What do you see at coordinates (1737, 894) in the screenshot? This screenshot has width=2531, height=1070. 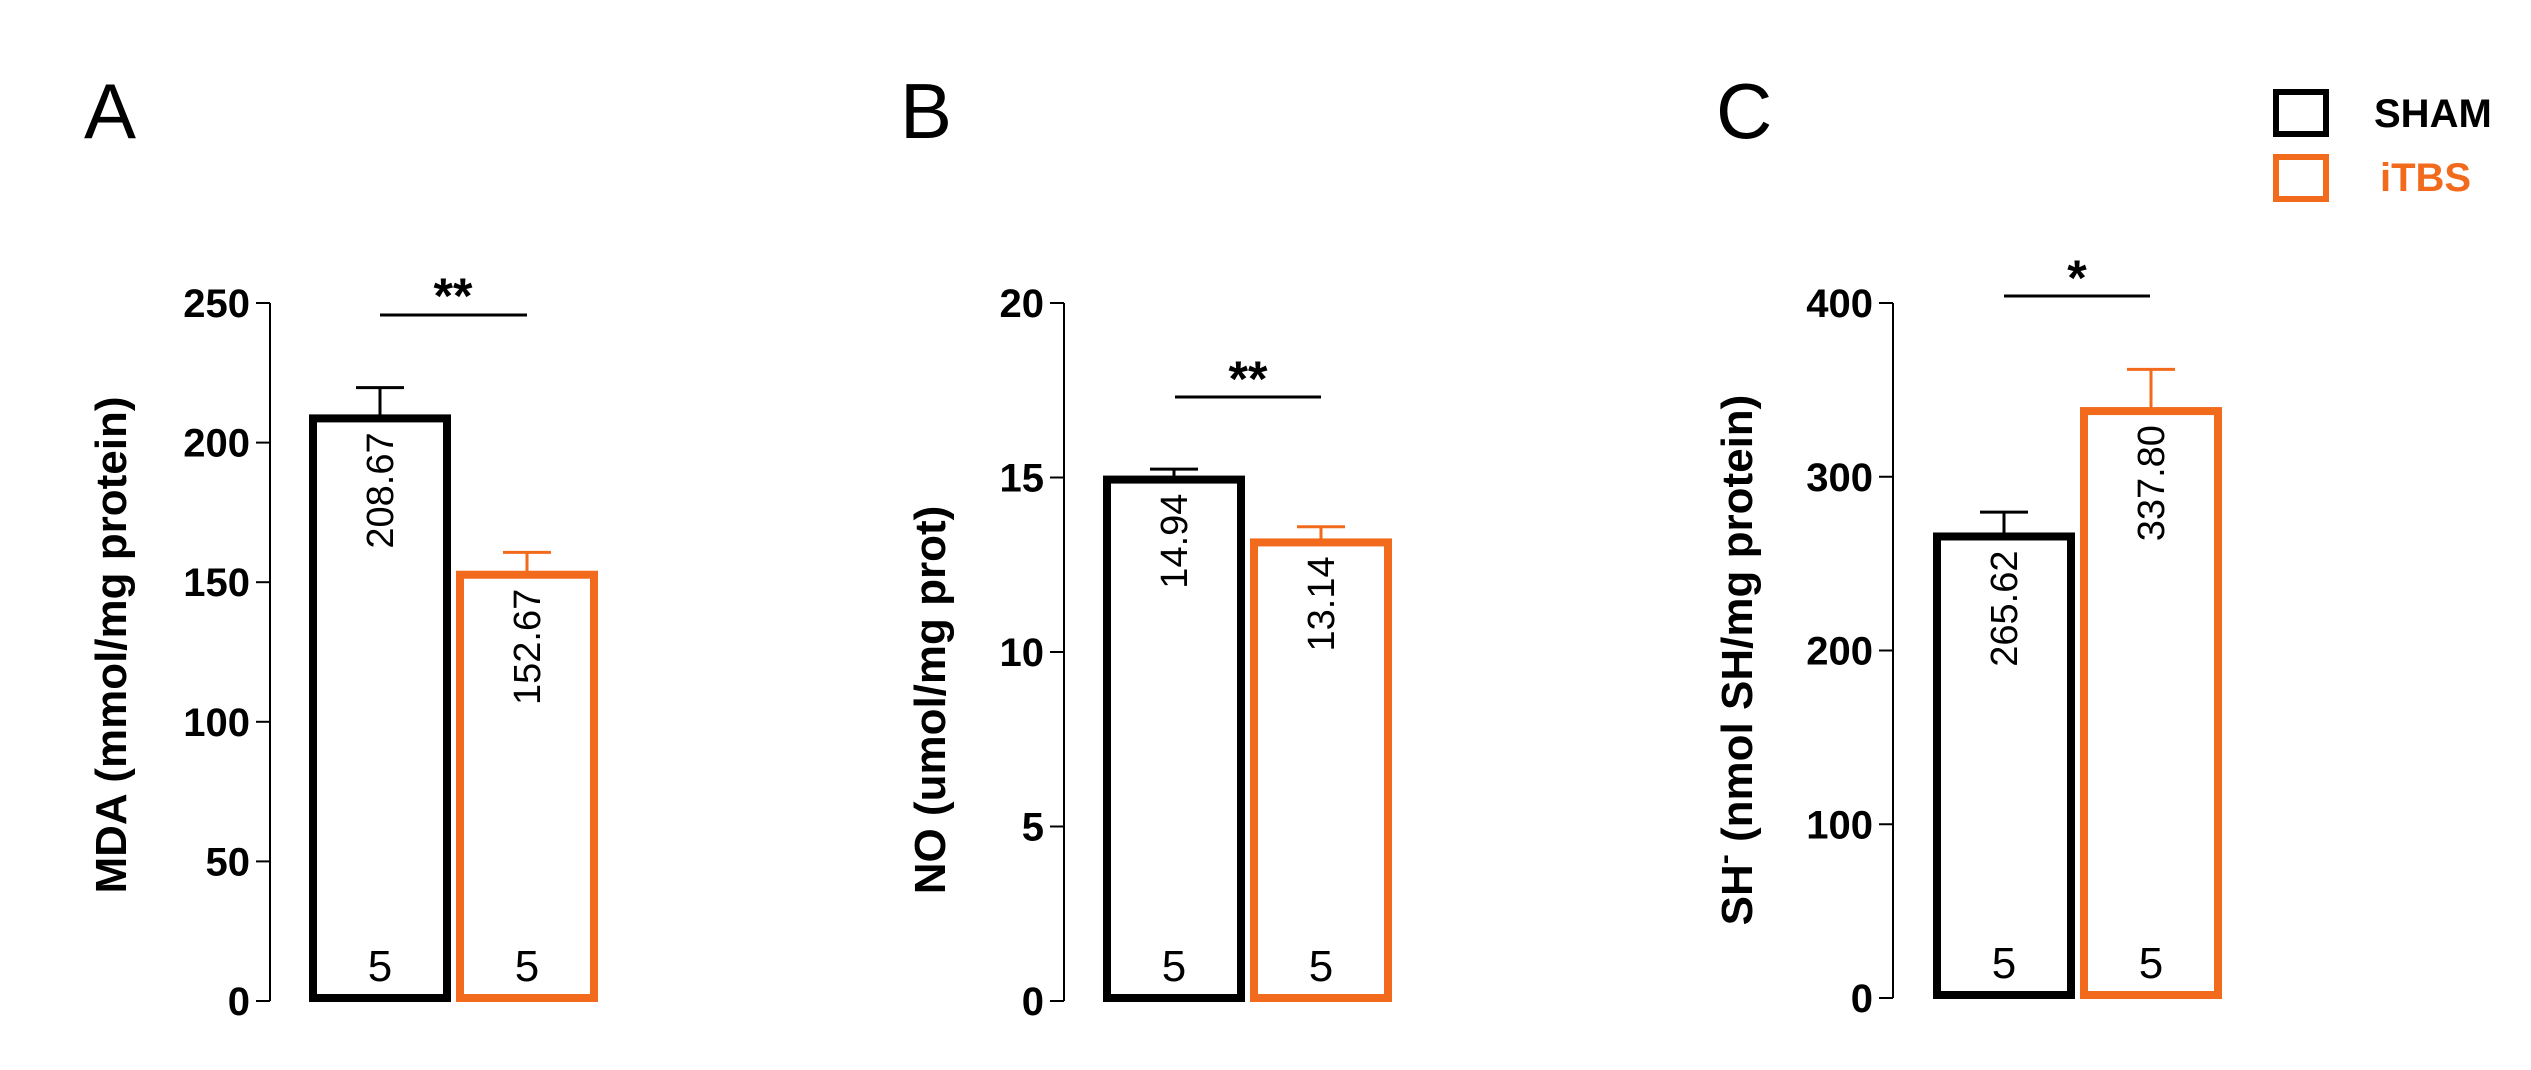 I see `y-axis-title-c-main: SH` at bounding box center [1737, 894].